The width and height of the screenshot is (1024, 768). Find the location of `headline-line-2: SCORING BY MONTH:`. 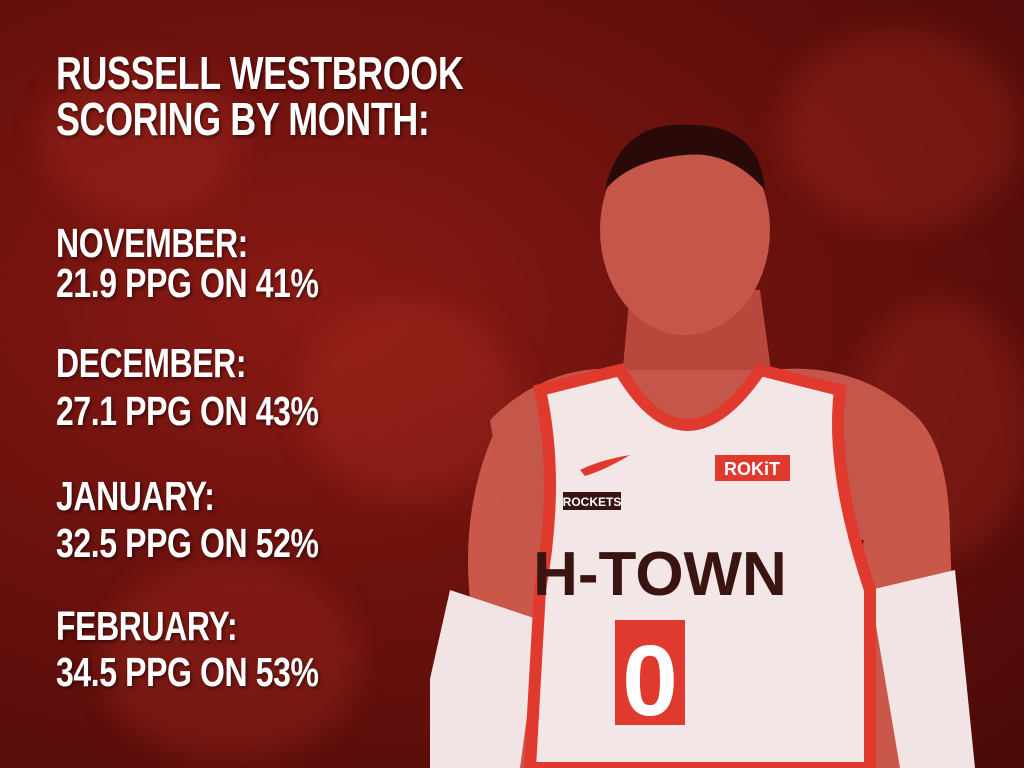

headline-line-2: SCORING BY MONTH: is located at coordinates (243, 119).